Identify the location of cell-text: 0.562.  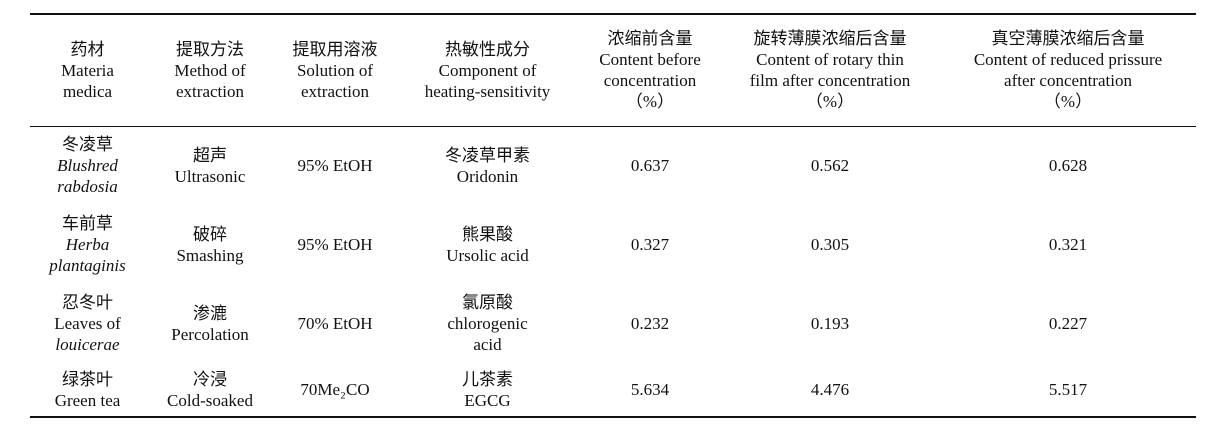
(830, 166).